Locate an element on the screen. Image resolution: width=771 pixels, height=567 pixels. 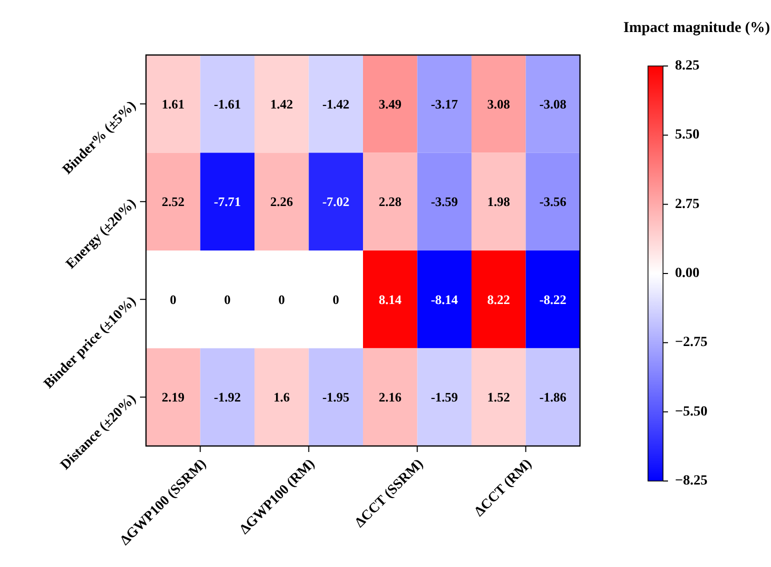
data-label: 3.49 is located at coordinates (390, 104).